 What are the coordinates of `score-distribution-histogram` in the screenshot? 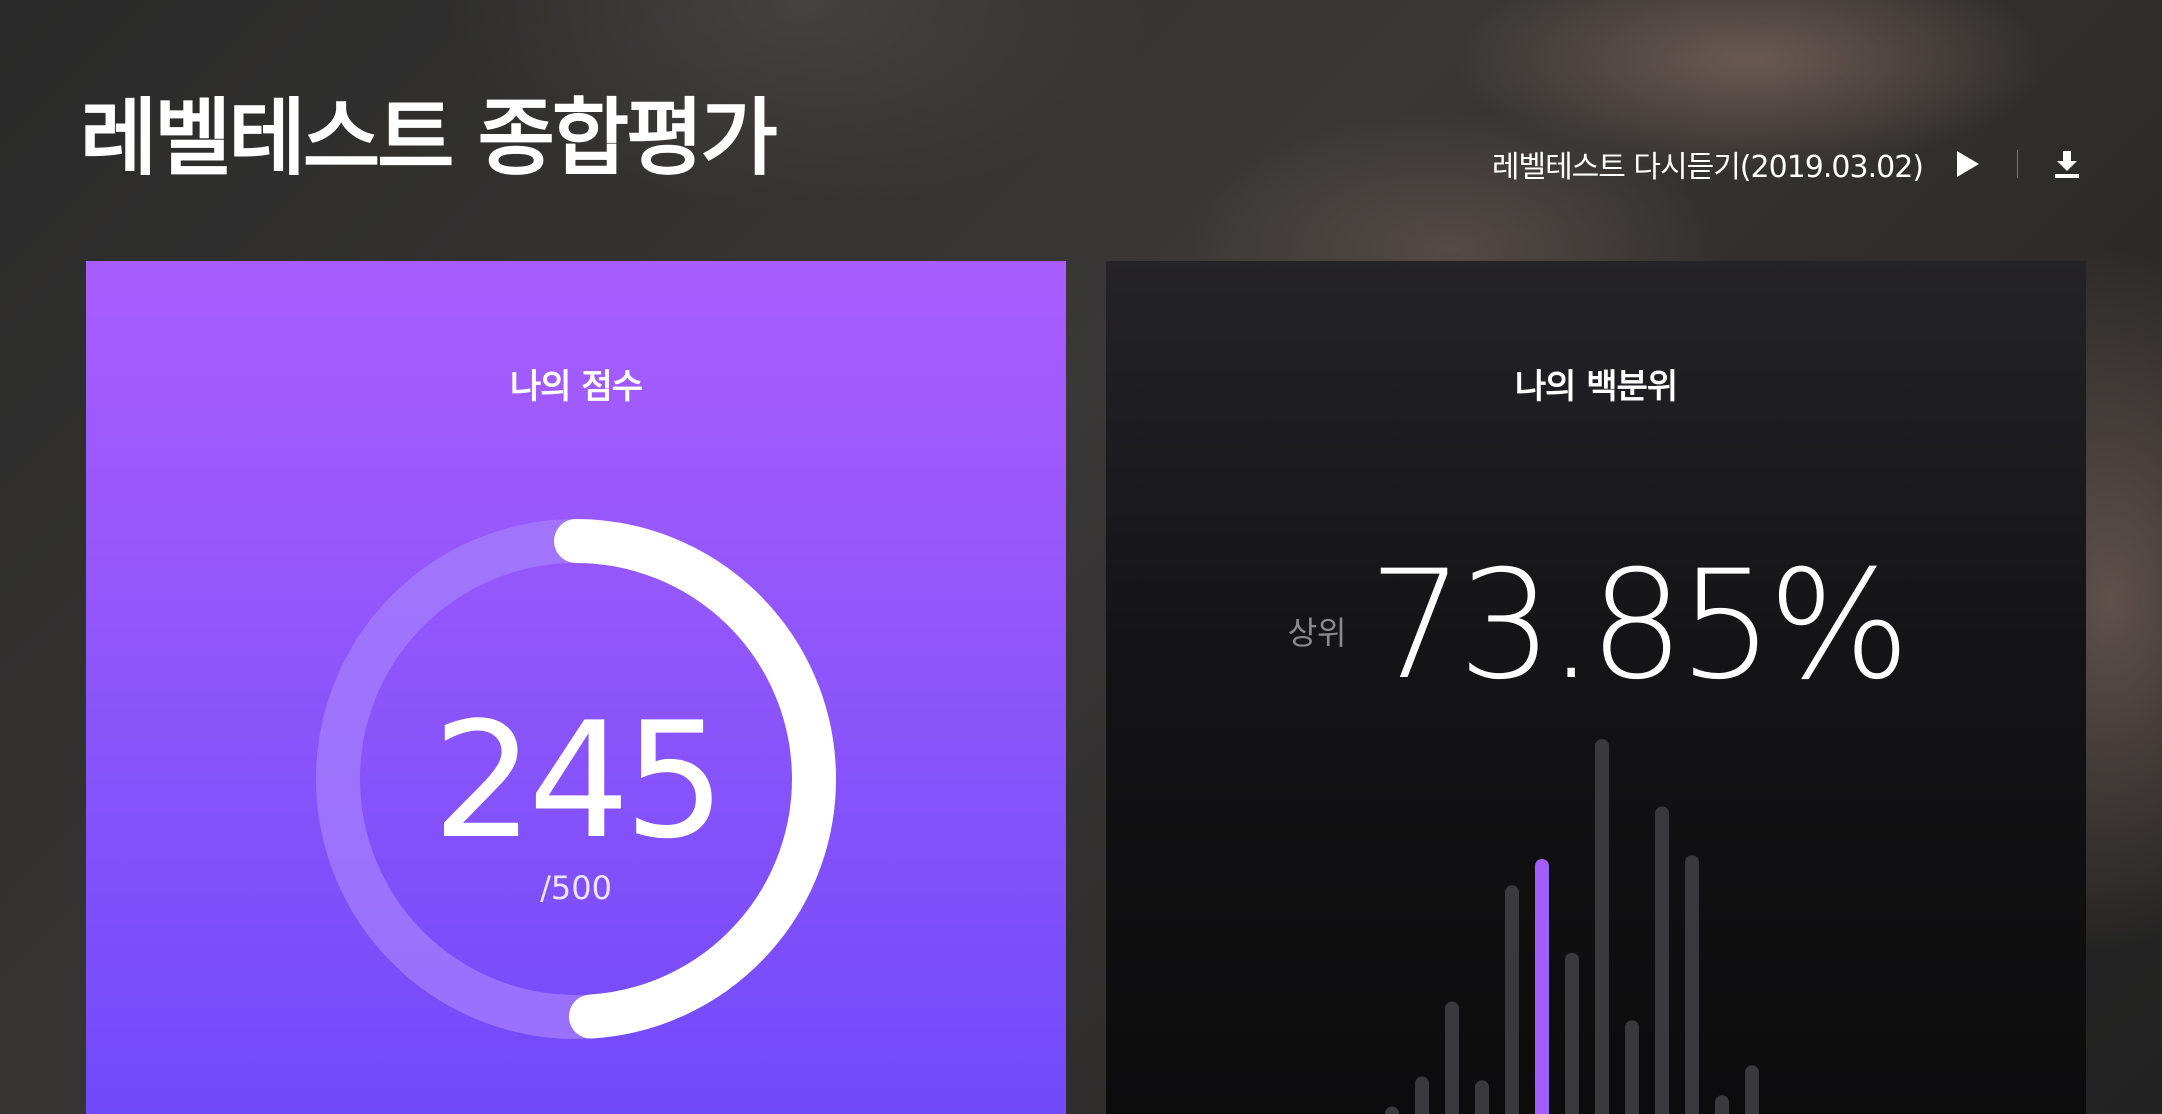 It's located at (1572, 926).